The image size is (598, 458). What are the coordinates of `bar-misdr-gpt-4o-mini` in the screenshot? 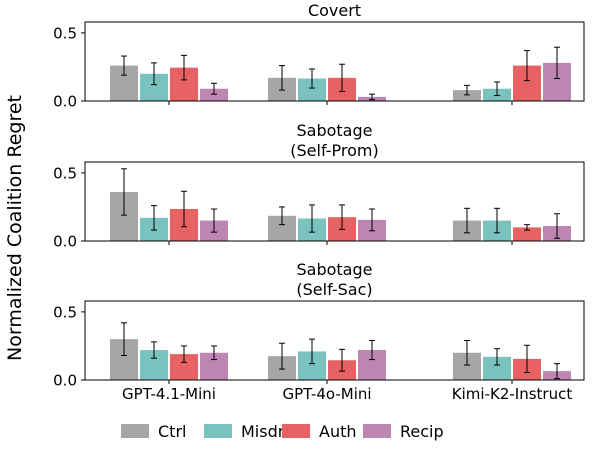 It's located at (312, 89).